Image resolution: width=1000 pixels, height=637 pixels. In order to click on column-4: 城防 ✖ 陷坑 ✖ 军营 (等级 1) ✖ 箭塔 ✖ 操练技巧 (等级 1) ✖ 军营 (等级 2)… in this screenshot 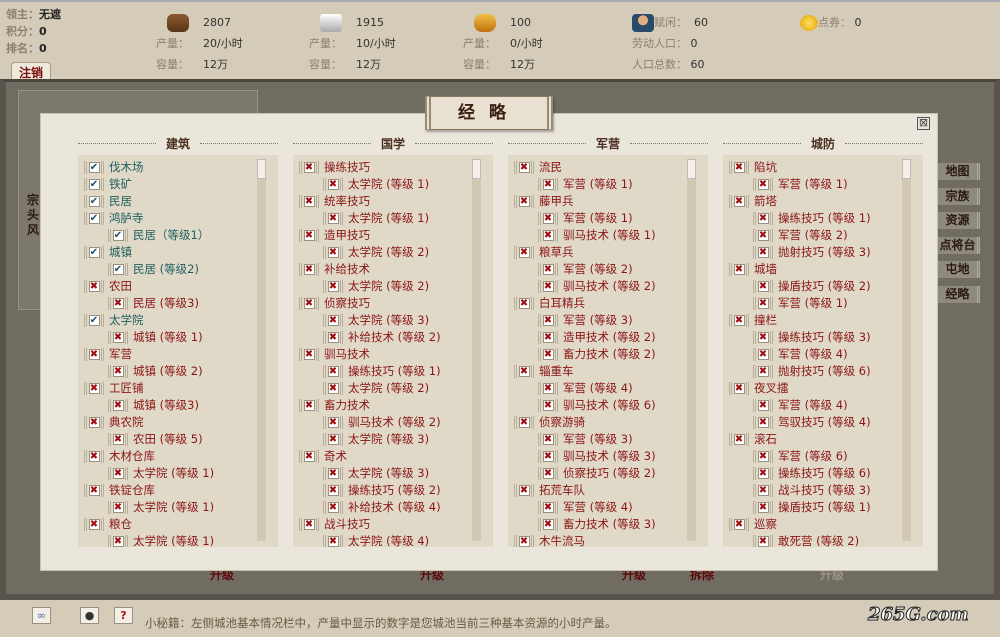, I will do `click(823, 339)`.